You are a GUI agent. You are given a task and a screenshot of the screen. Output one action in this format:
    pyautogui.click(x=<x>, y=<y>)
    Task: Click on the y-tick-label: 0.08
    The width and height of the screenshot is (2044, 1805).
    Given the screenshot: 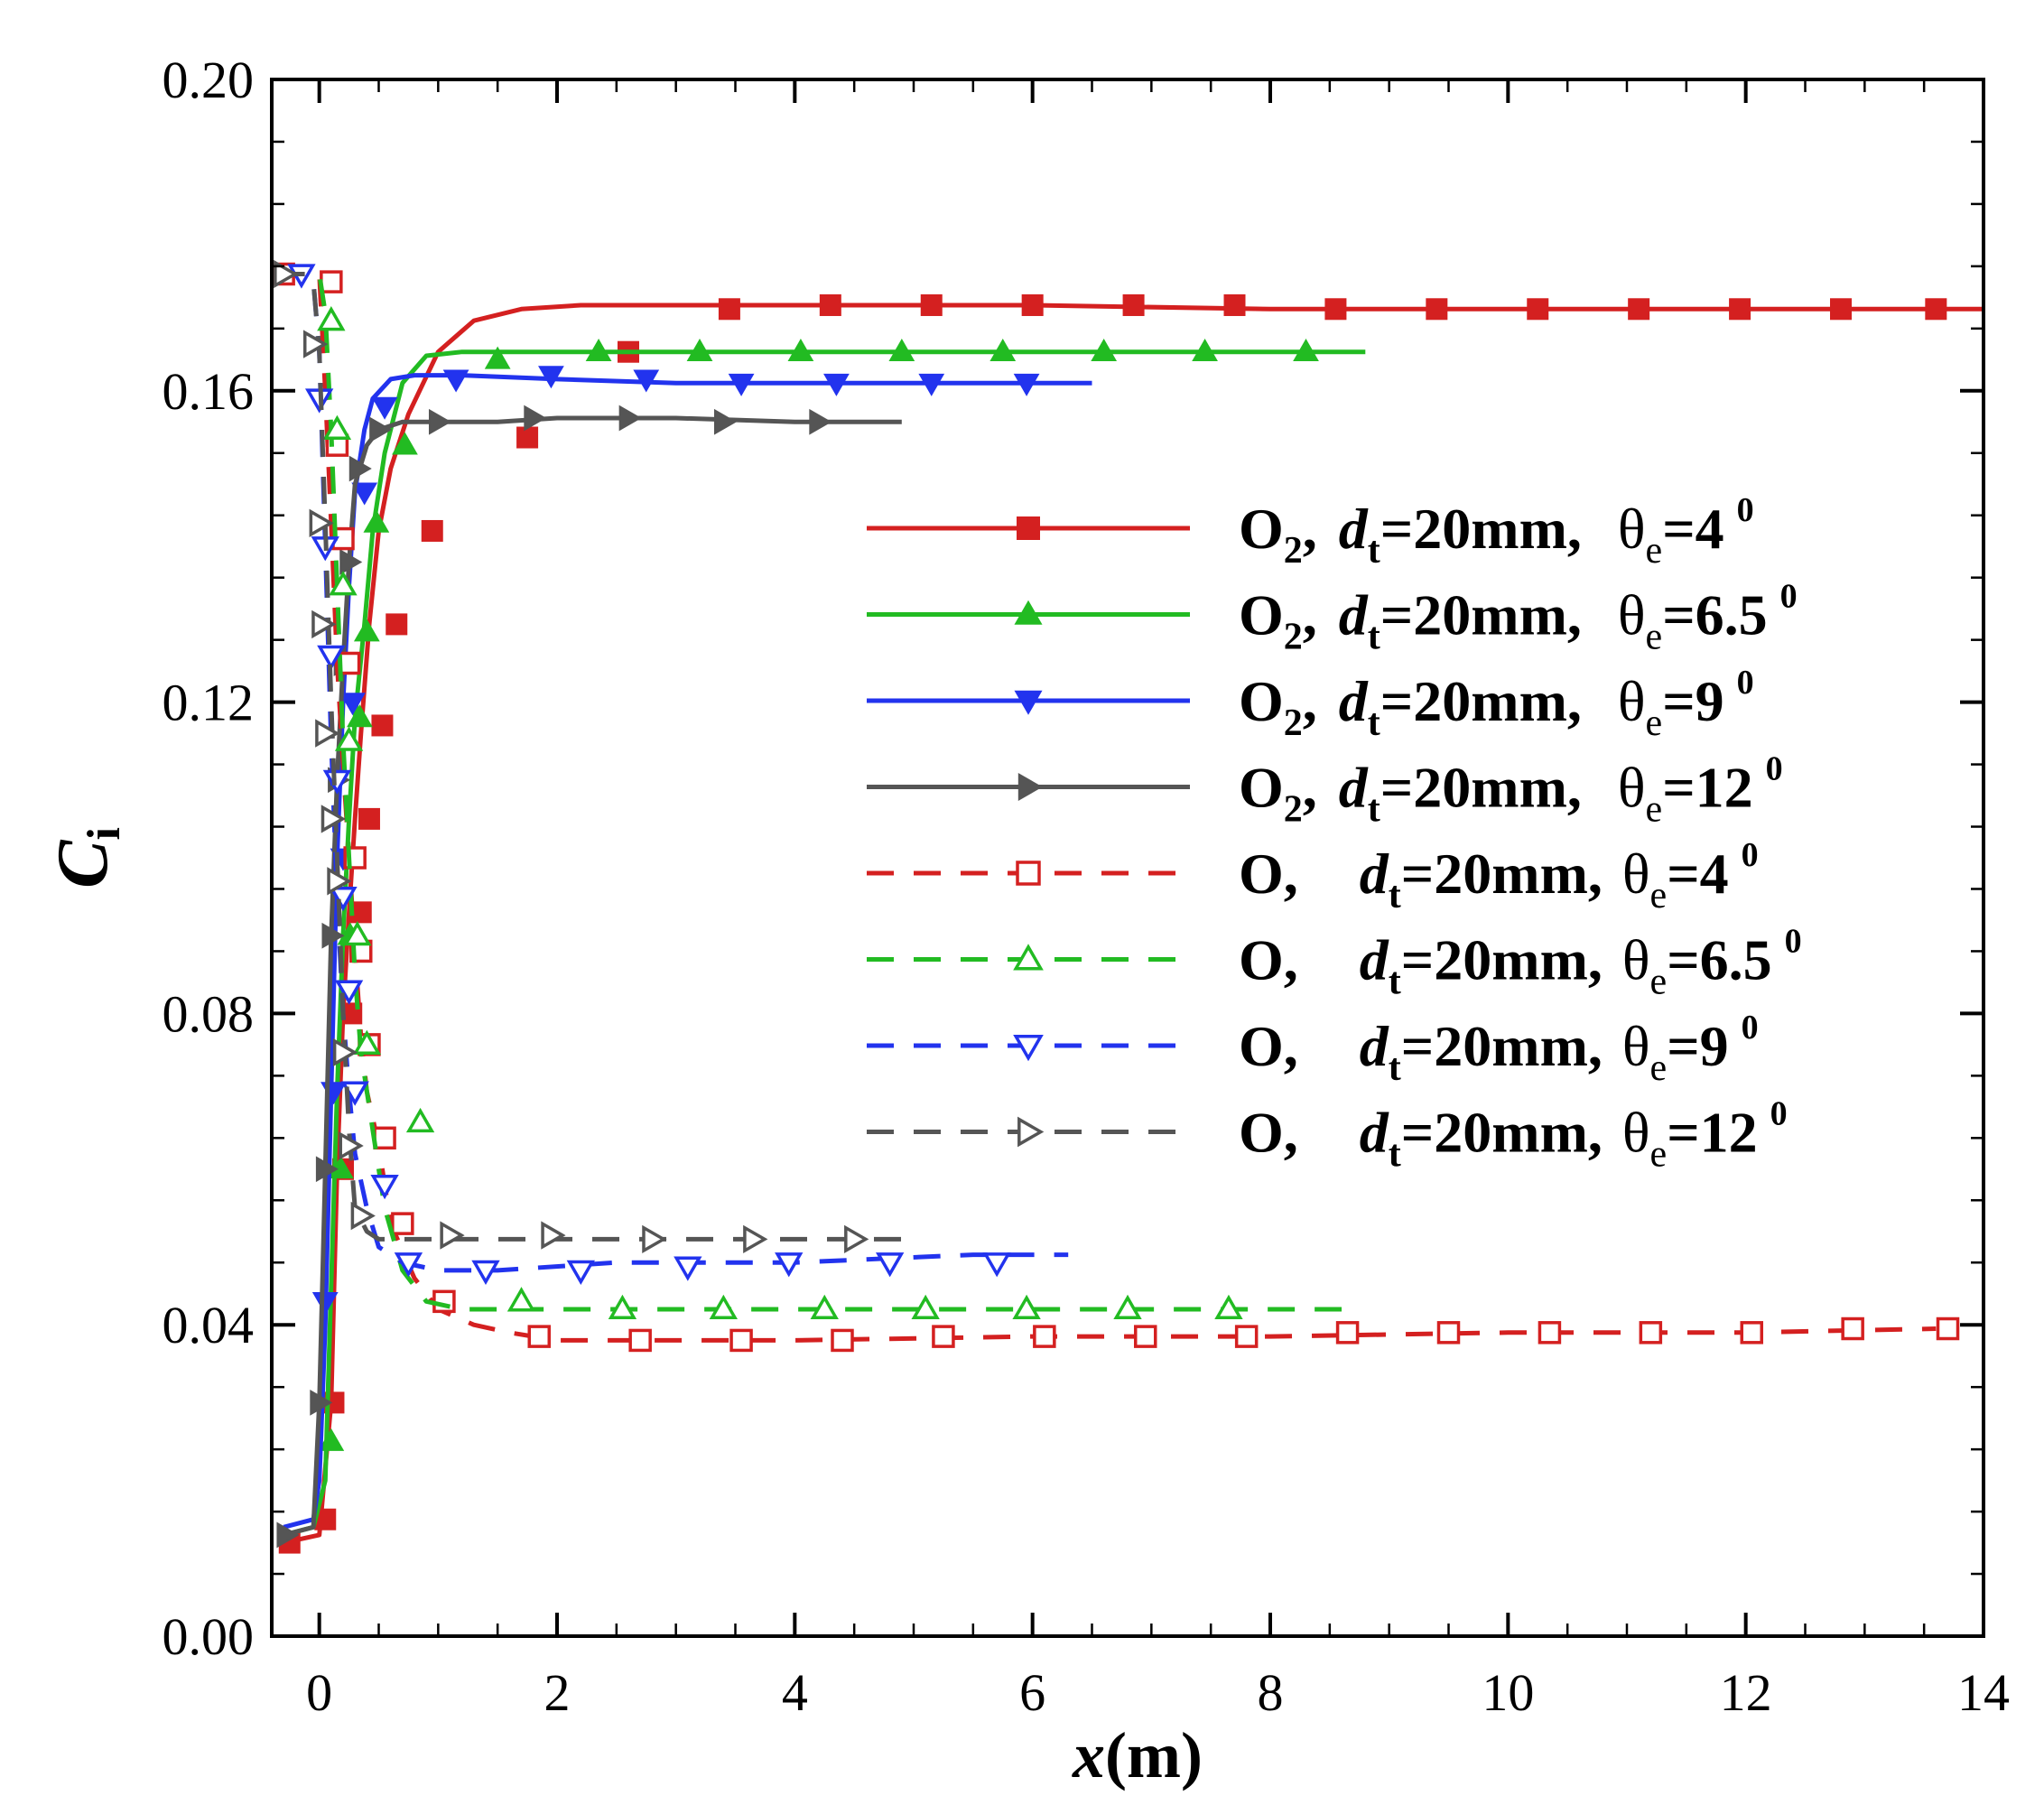 What is the action you would take?
    pyautogui.click(x=209, y=1013)
    